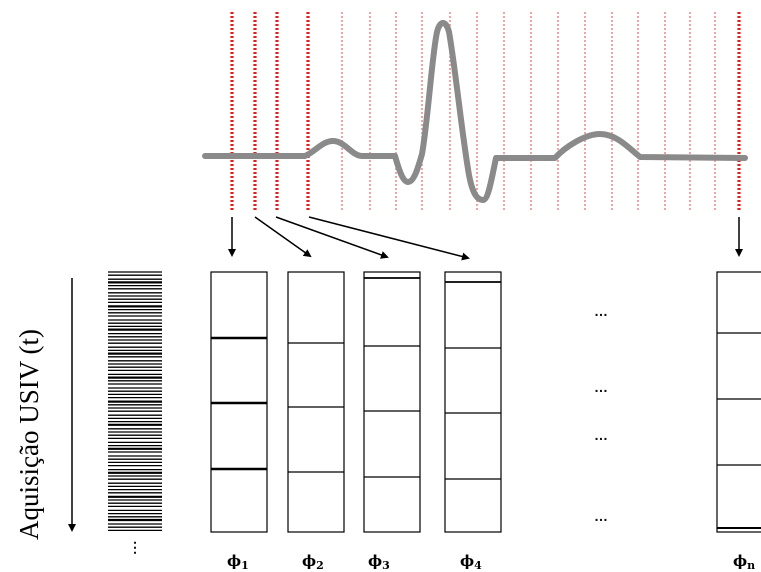 This screenshot has height=572, width=761. What do you see at coordinates (485, 238) in the screenshot?
I see `phase-arrows` at bounding box center [485, 238].